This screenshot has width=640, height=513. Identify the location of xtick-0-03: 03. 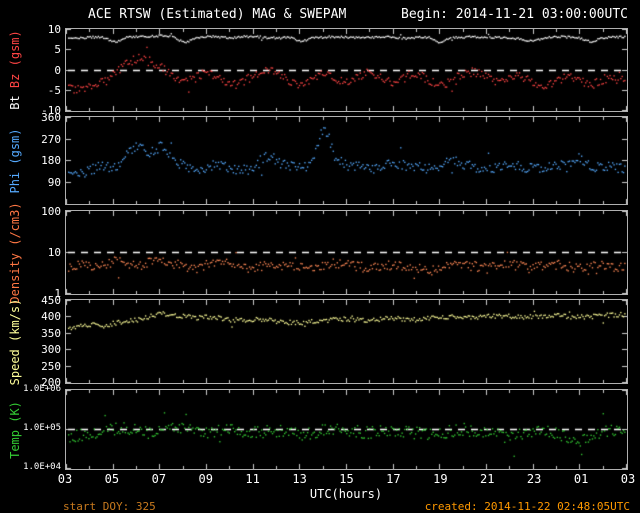
(65, 479).